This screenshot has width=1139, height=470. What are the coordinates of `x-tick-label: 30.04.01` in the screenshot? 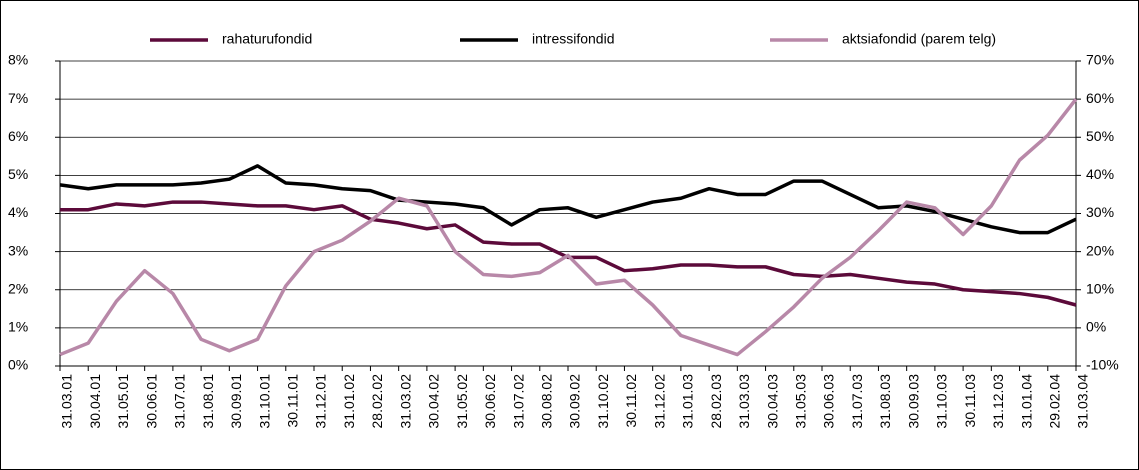 It's located at (95, 401).